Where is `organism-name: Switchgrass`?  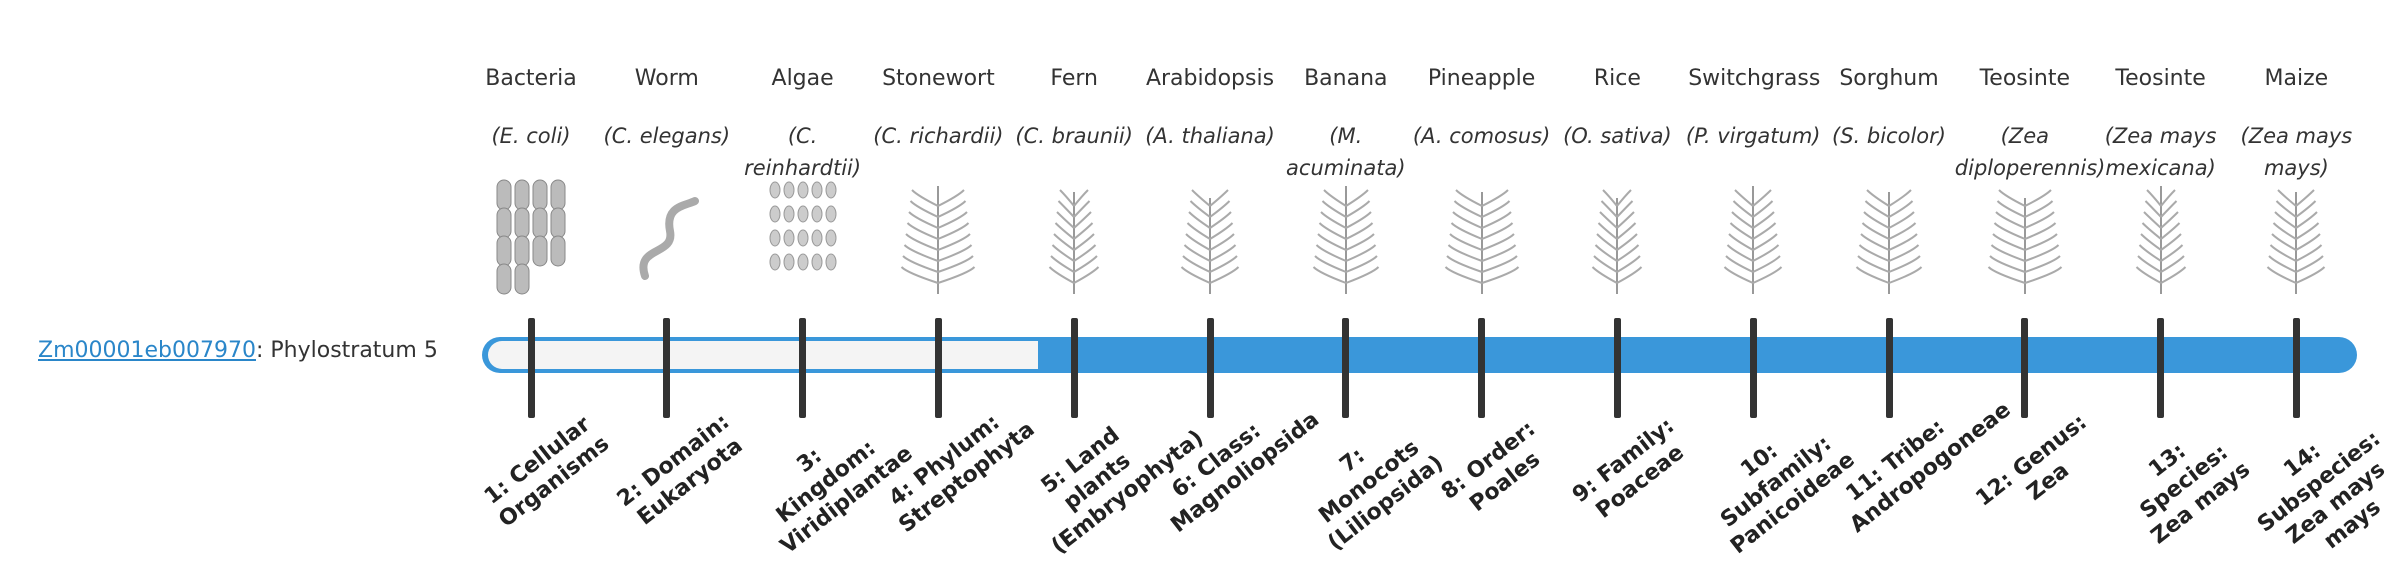 organism-name: Switchgrass is located at coordinates (1754, 78).